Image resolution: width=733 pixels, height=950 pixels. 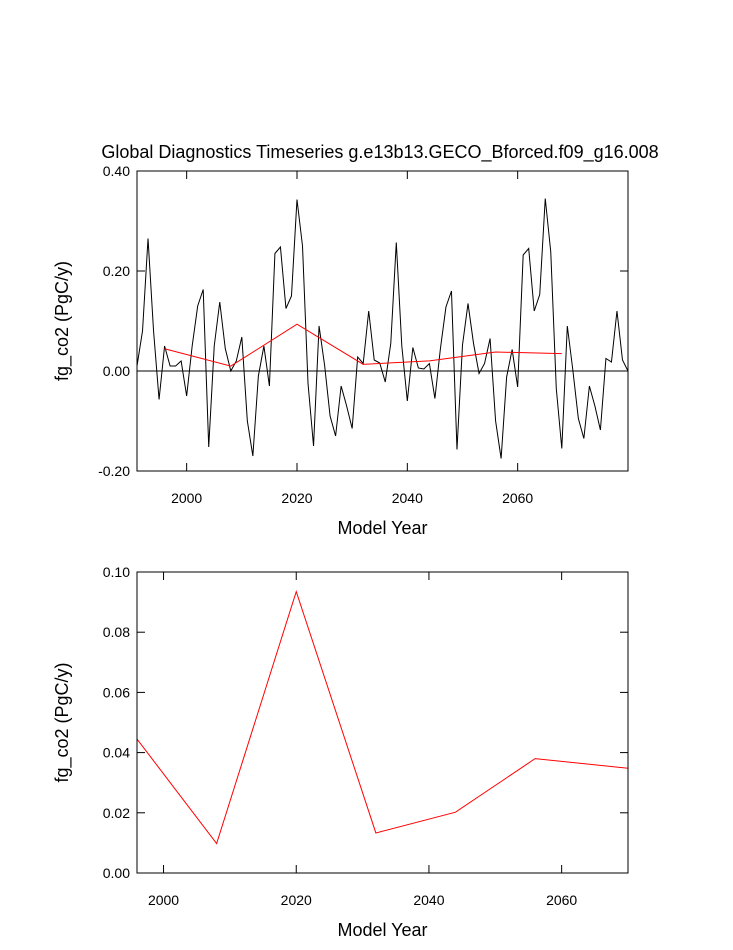 What do you see at coordinates (116, 692) in the screenshot?
I see `y-tick-label: 0.06` at bounding box center [116, 692].